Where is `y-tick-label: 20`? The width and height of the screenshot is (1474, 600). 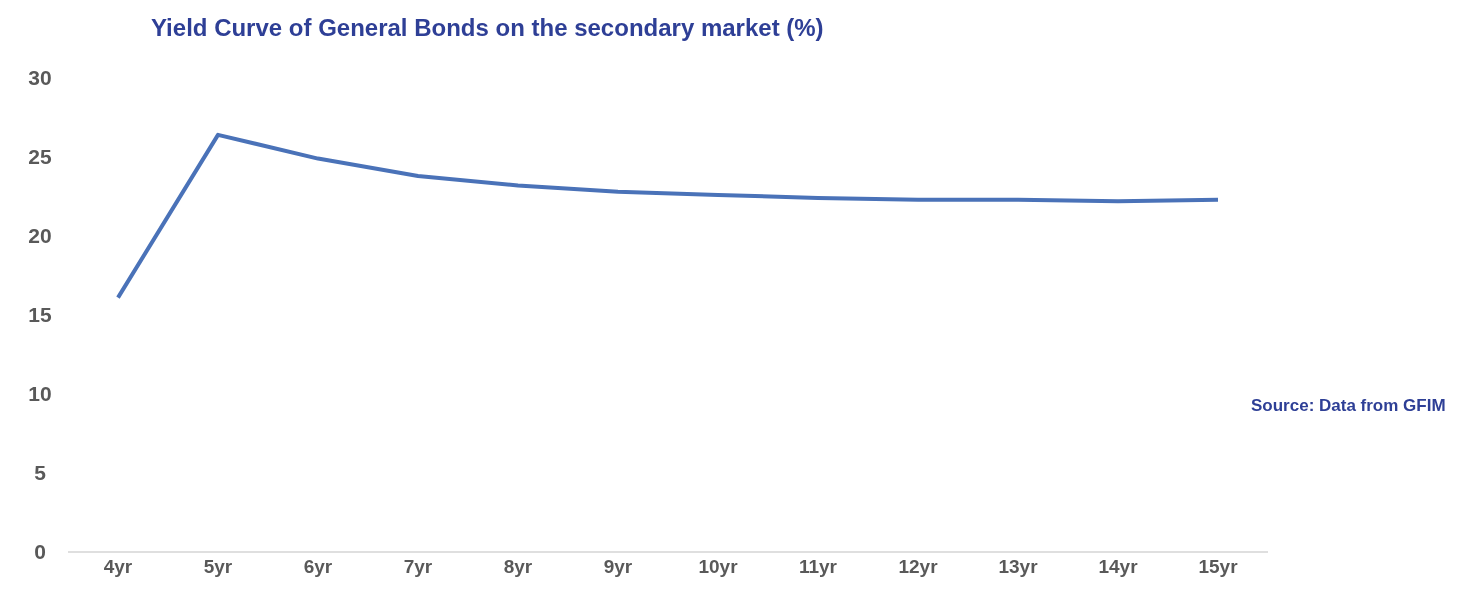 y-tick-label: 20 is located at coordinates (40, 236).